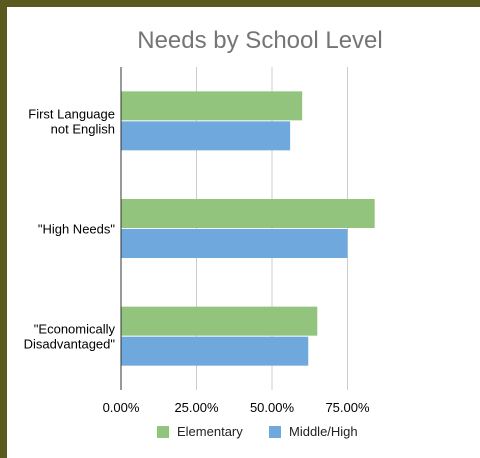  What do you see at coordinates (210, 431) in the screenshot?
I see `legend-label-0: Elementary` at bounding box center [210, 431].